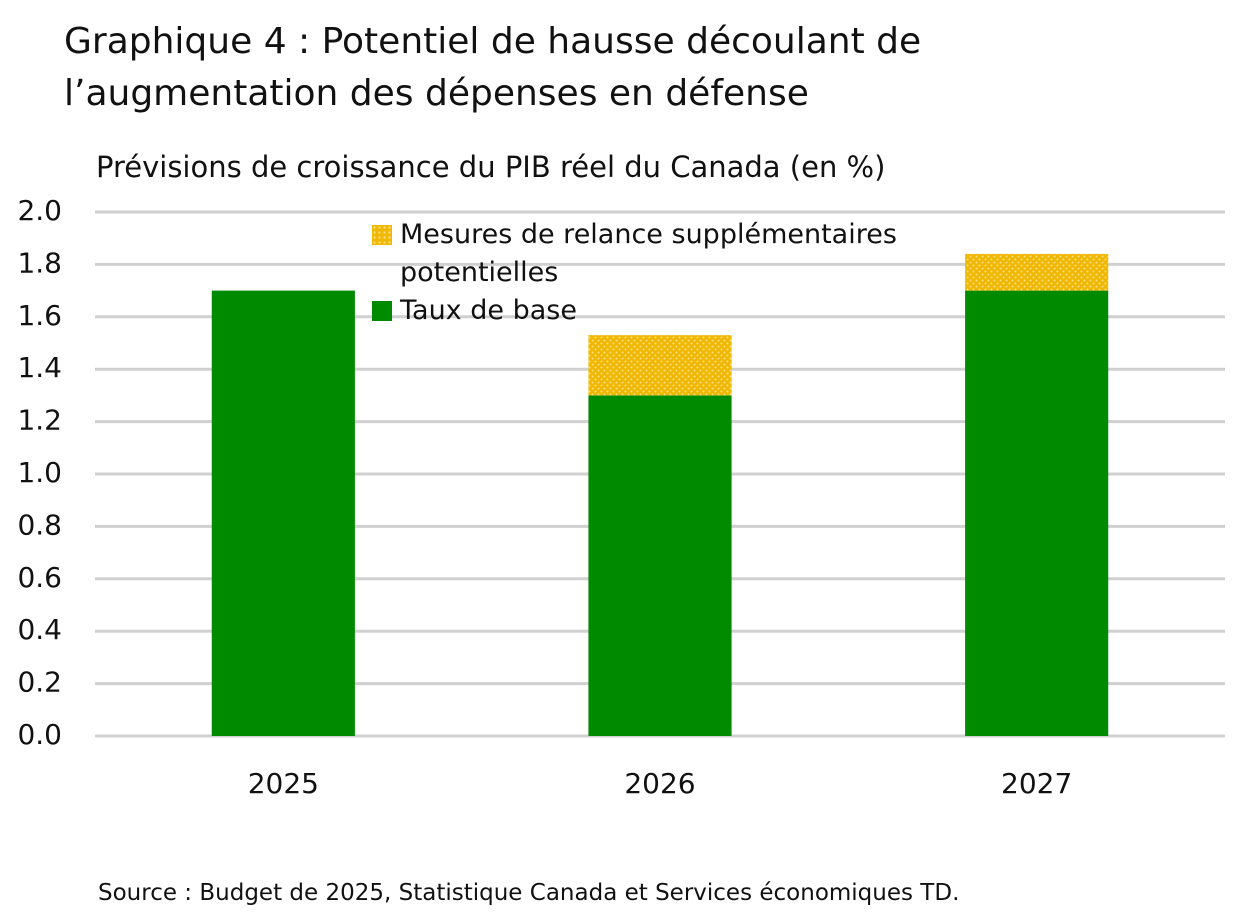  I want to click on y-tick-label: 1.8, so click(39, 262).